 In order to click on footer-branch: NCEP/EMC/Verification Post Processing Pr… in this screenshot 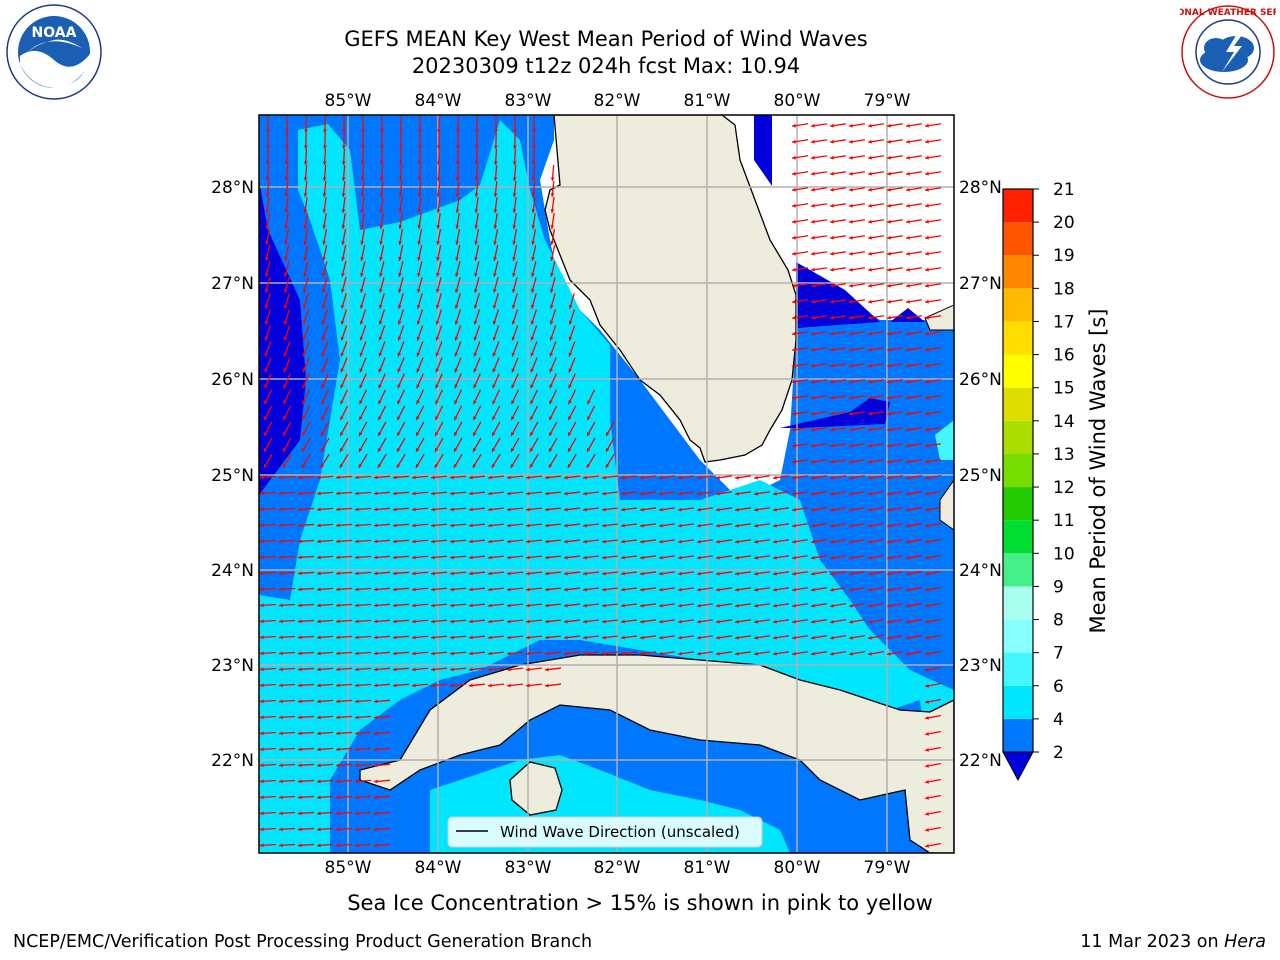, I will do `click(303, 942)`.